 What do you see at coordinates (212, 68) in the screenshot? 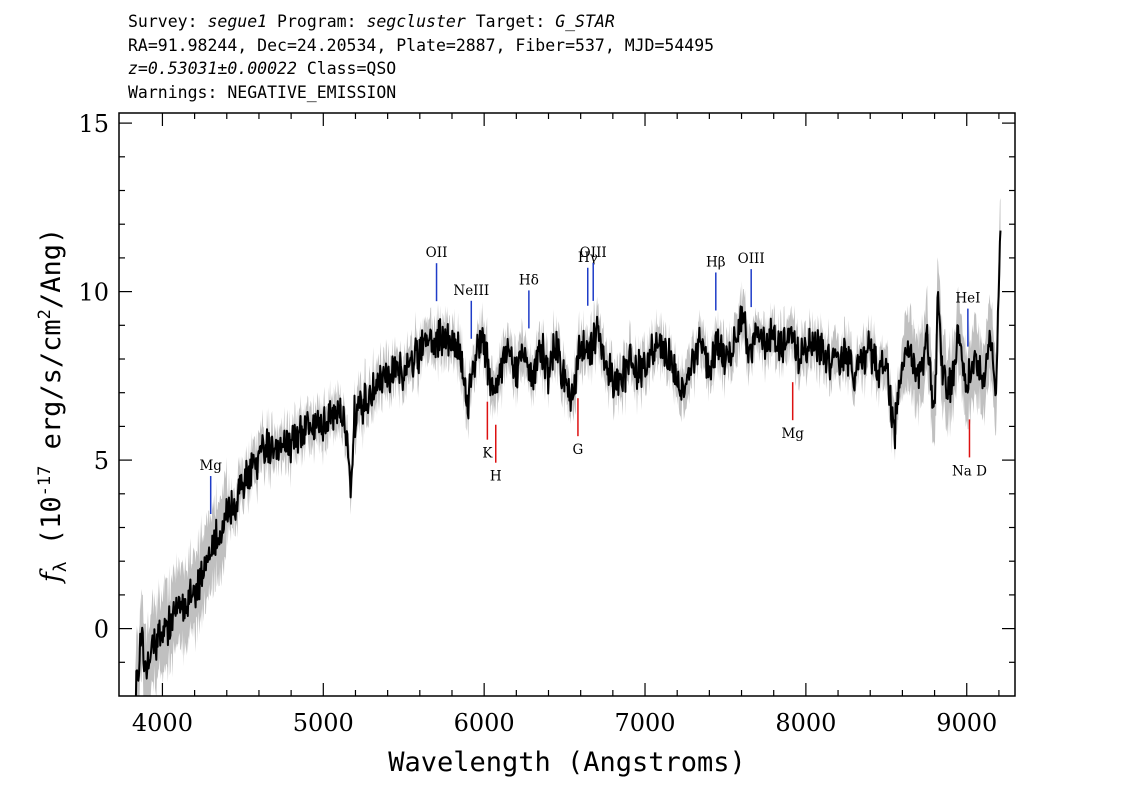
I see `redshift-value: z=0.53031±0.00022` at bounding box center [212, 68].